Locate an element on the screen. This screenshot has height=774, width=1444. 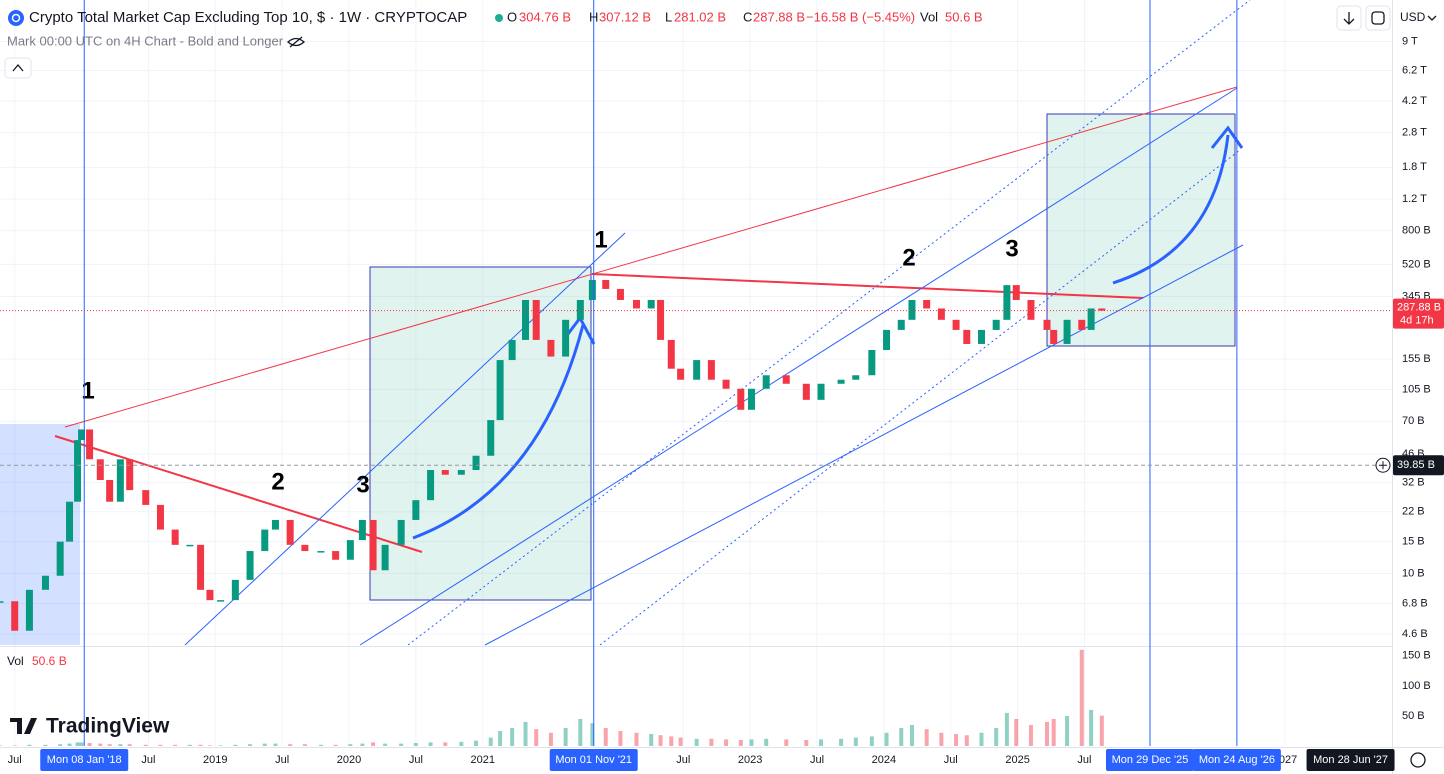
symbol-logo is located at coordinates (16, 18).